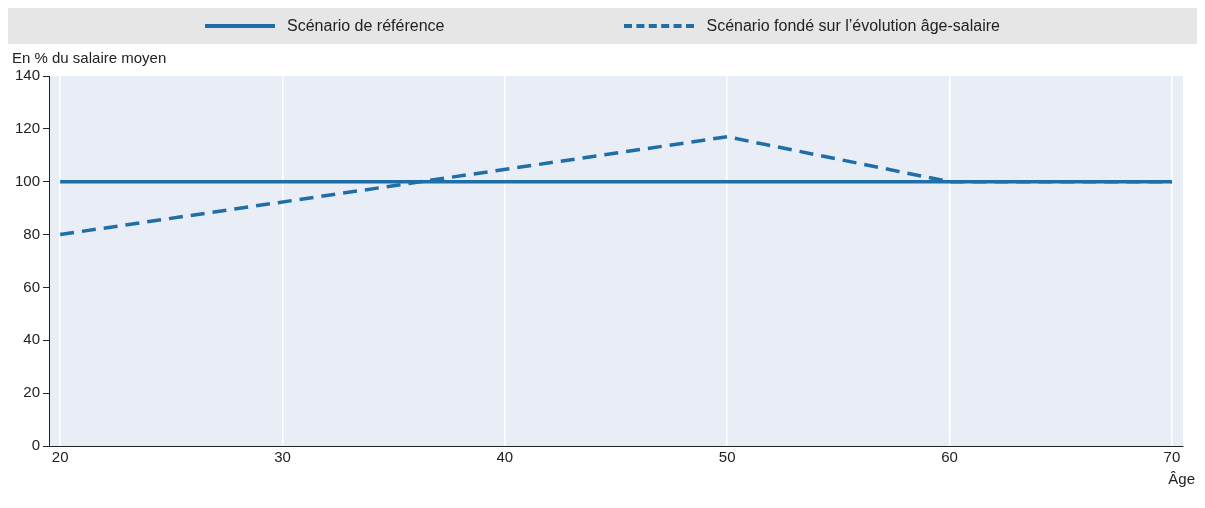  Describe the element at coordinates (1181, 478) in the screenshot. I see `x-axis-title: Âge` at that location.